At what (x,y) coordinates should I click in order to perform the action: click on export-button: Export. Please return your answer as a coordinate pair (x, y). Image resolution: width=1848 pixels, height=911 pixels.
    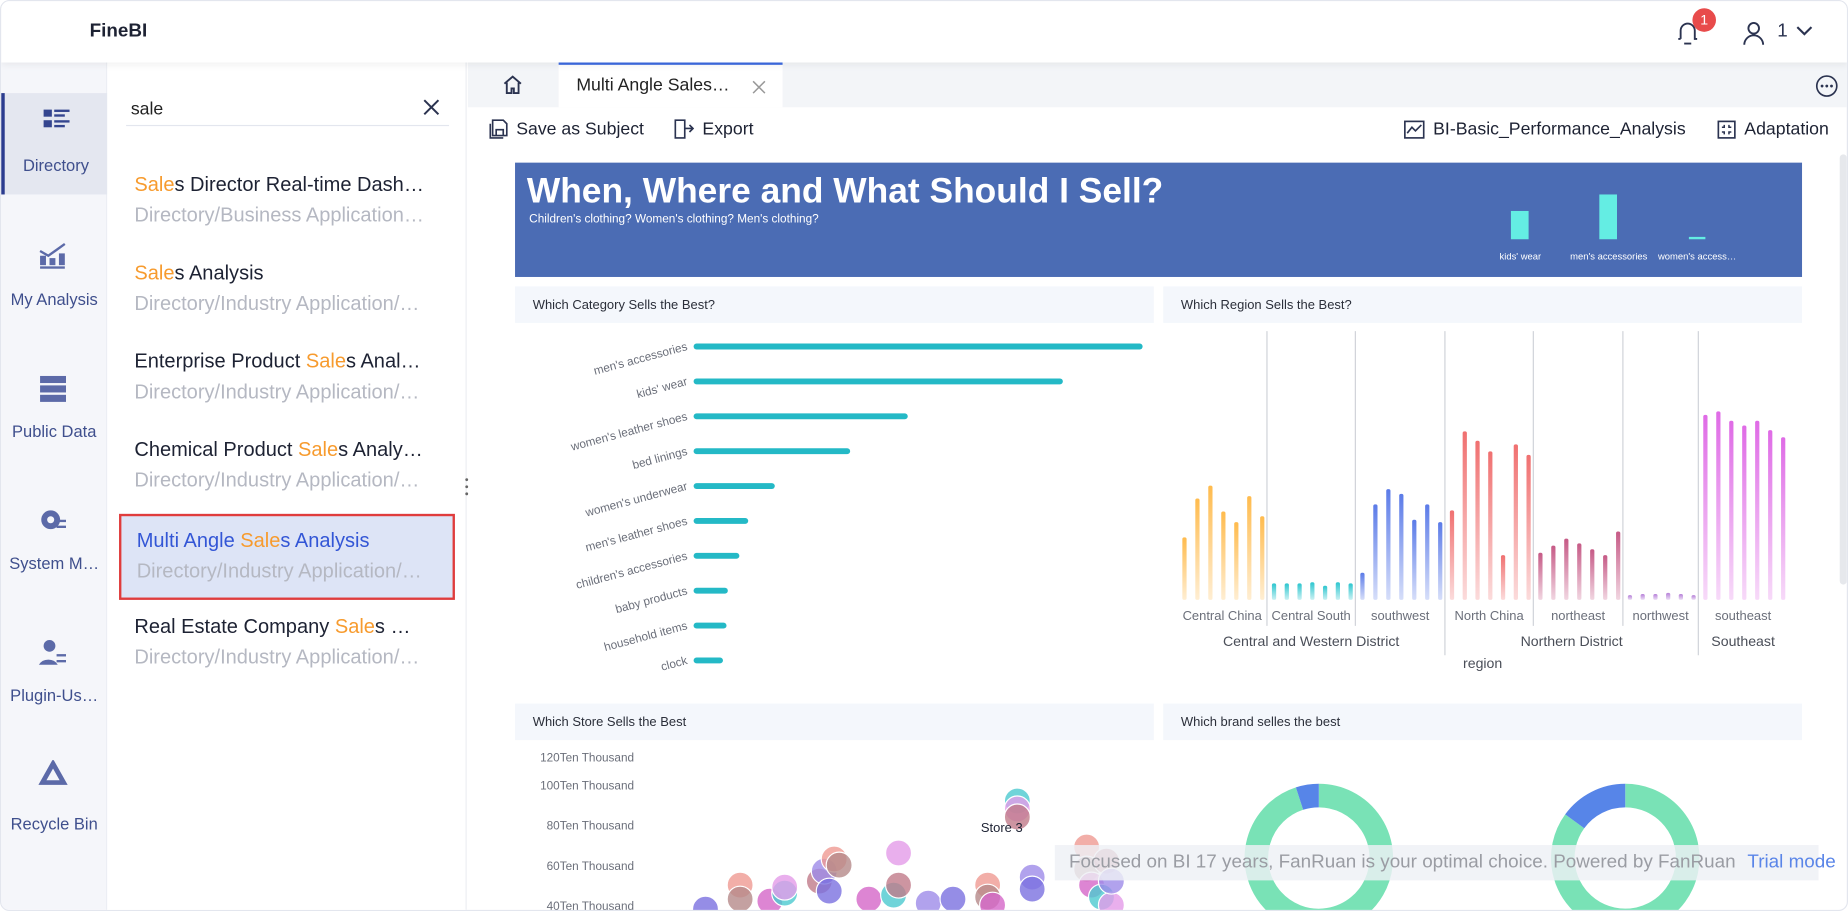
    Looking at the image, I should click on (714, 129).